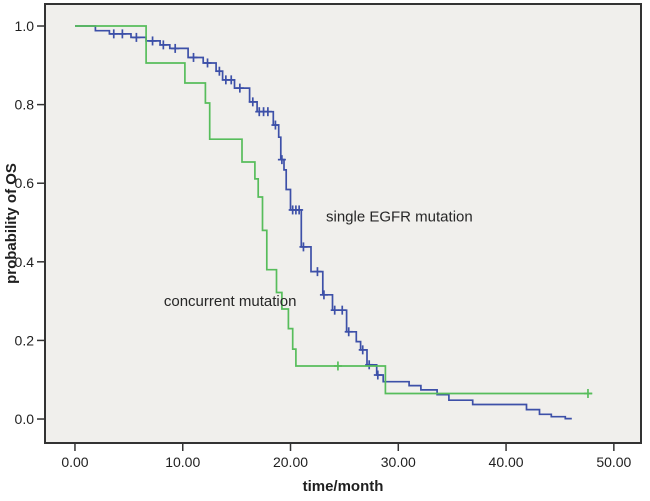  What do you see at coordinates (343, 486) in the screenshot?
I see `x-axis-title: time/month` at bounding box center [343, 486].